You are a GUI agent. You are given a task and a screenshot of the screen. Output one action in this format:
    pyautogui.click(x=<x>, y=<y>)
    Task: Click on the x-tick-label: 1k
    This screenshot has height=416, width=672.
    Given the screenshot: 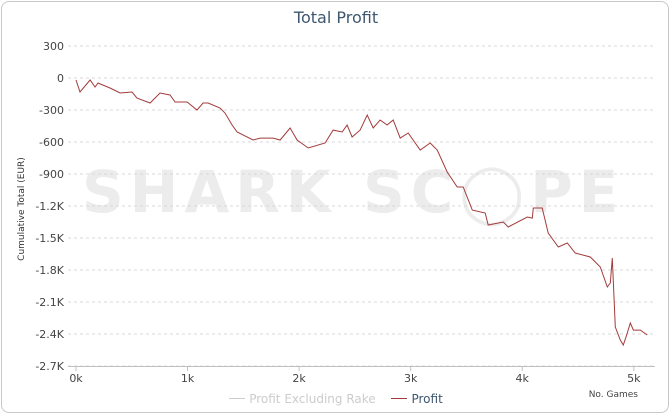 What is the action you would take?
    pyautogui.click(x=188, y=378)
    